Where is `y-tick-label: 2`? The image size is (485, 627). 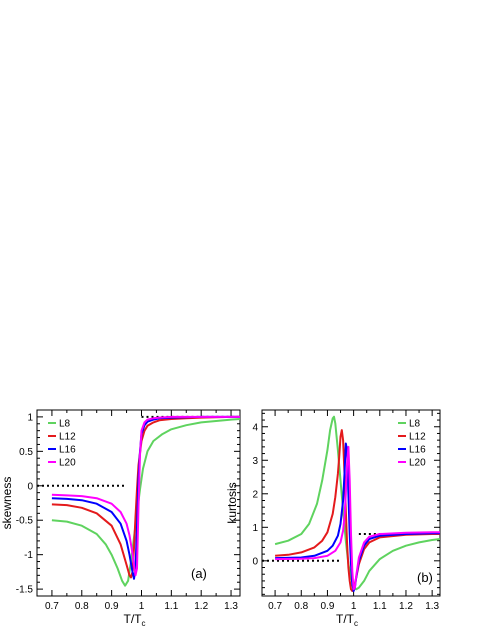 y-tick-label: 2 is located at coordinates (255, 494).